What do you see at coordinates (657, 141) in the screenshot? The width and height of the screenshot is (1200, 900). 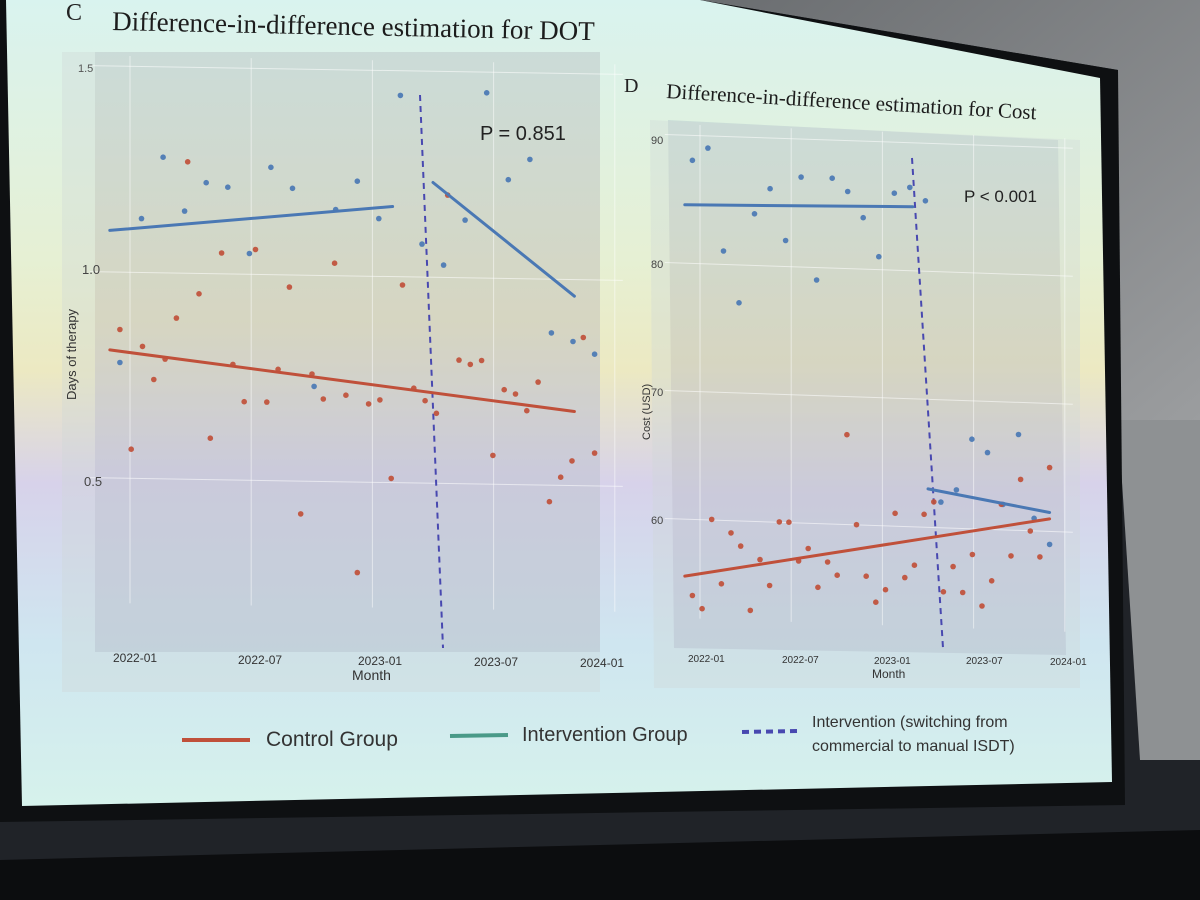 I see `panel-d-ytick-1: 90` at bounding box center [657, 141].